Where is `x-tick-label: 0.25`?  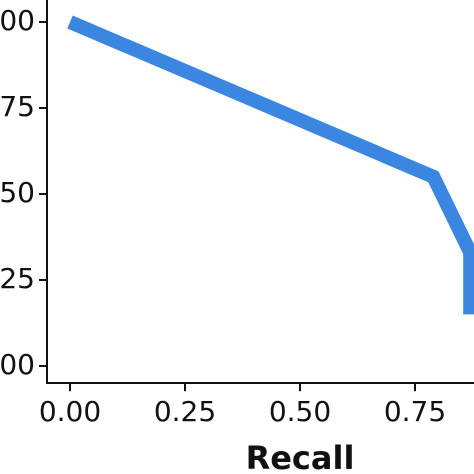 x-tick-label: 0.25 is located at coordinates (185, 411).